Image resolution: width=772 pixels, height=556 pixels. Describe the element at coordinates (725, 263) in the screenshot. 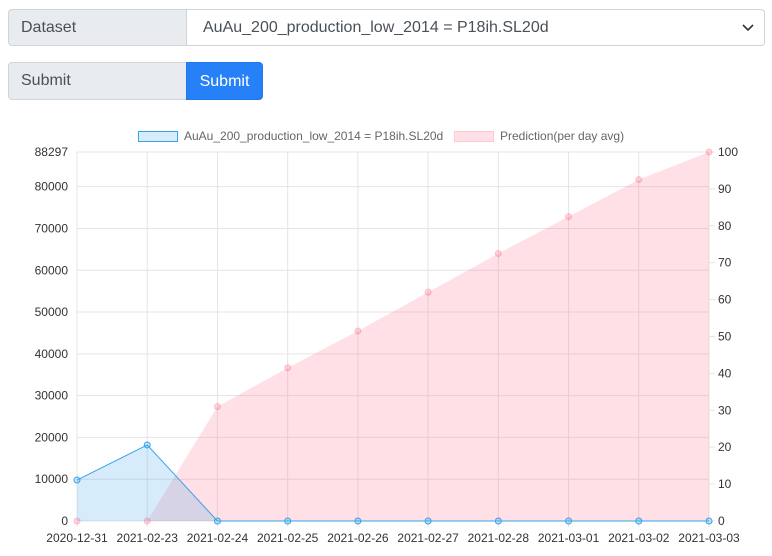

I see `y-right-tick-label: 70` at that location.